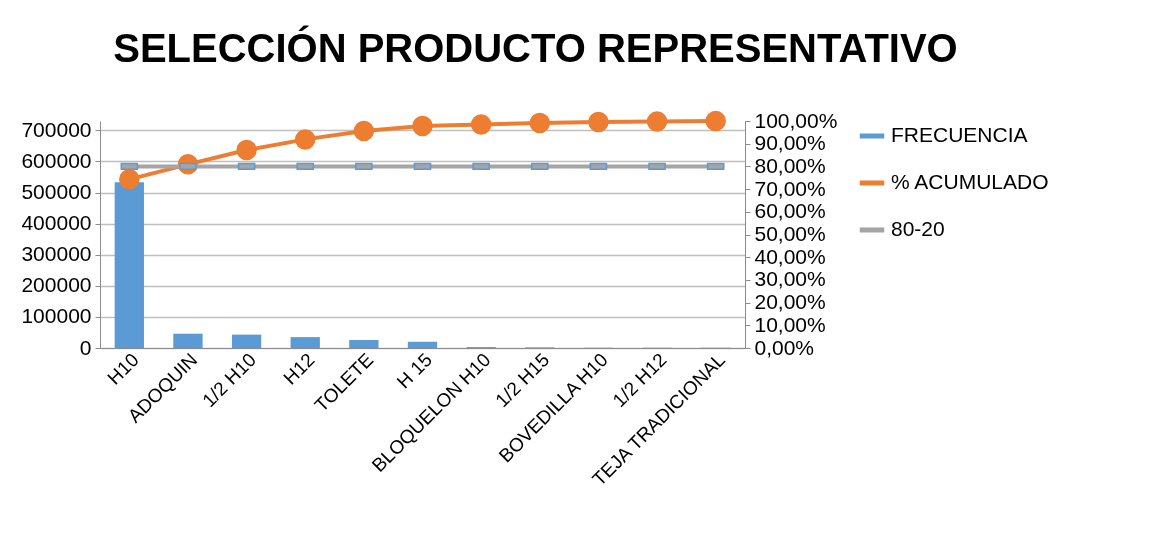  I want to click on y-tick-label: 200000, so click(56, 285).